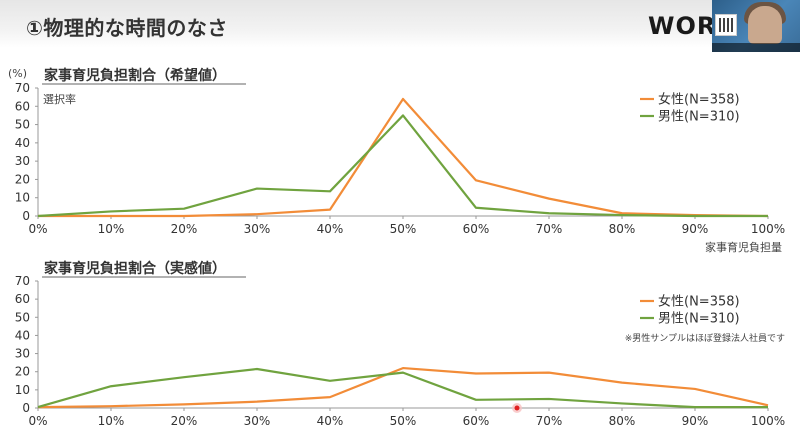 The height and width of the screenshot is (439, 800). Describe the element at coordinates (17, 73) in the screenshot. I see `unit-label: (%)` at that location.